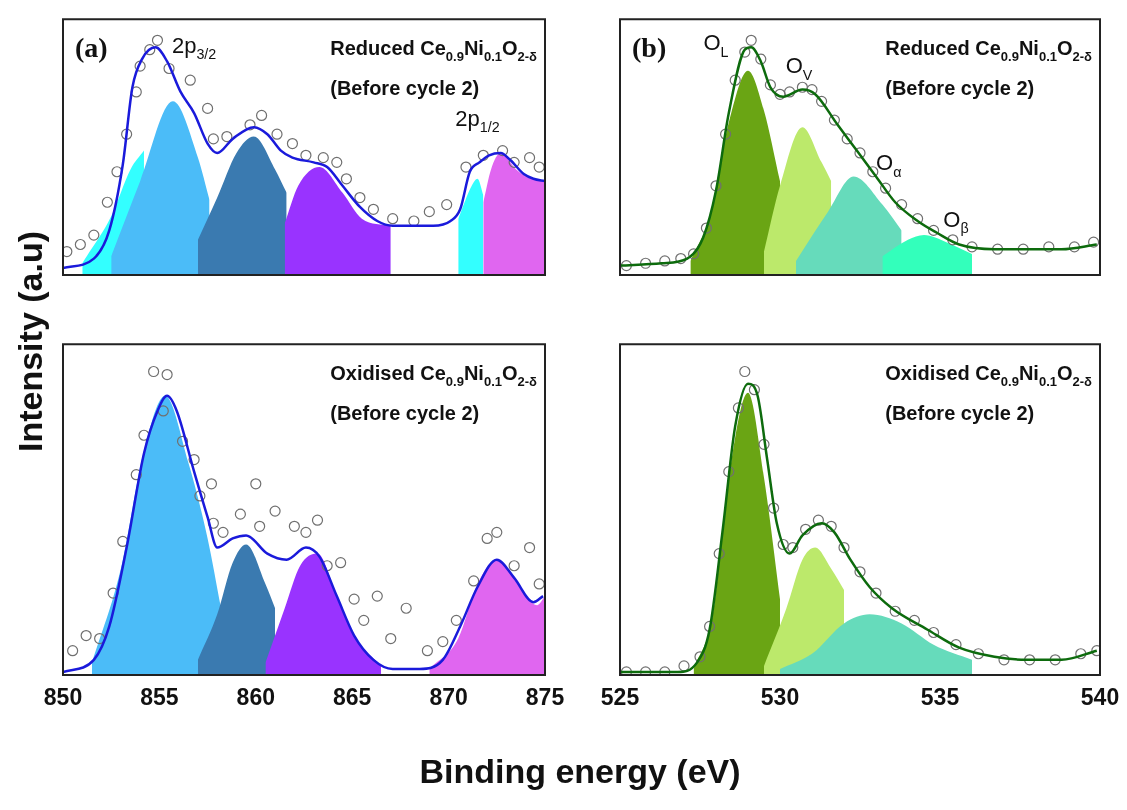 This screenshot has width=1127, height=810. What do you see at coordinates (30, 342) in the screenshot?
I see `y-axis-title: Intensity (a.u)` at bounding box center [30, 342].